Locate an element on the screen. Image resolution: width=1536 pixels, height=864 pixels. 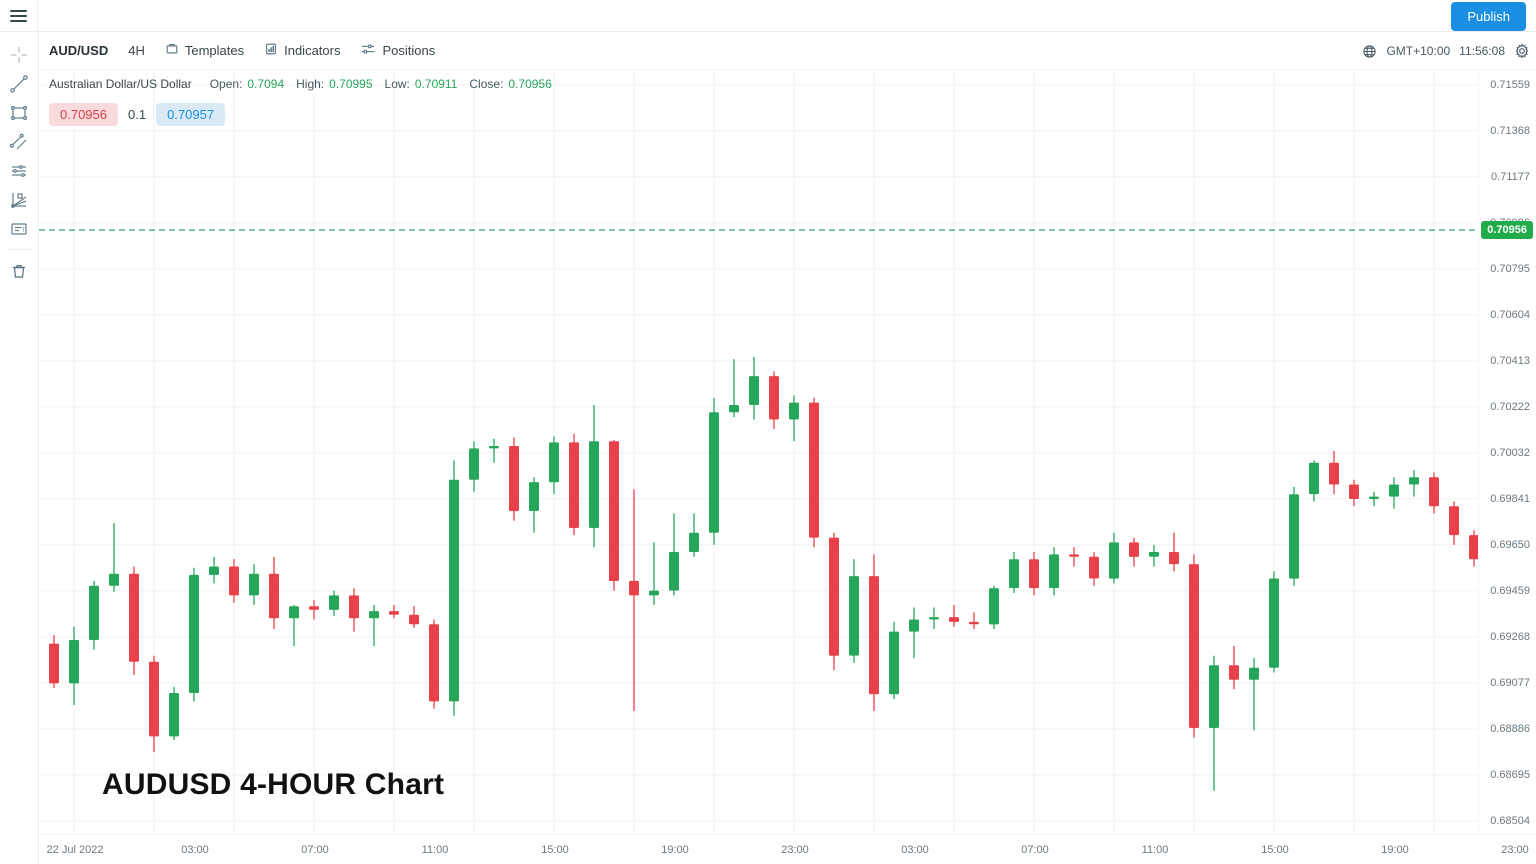
legend-high: High: 0.70995 is located at coordinates (334, 84).